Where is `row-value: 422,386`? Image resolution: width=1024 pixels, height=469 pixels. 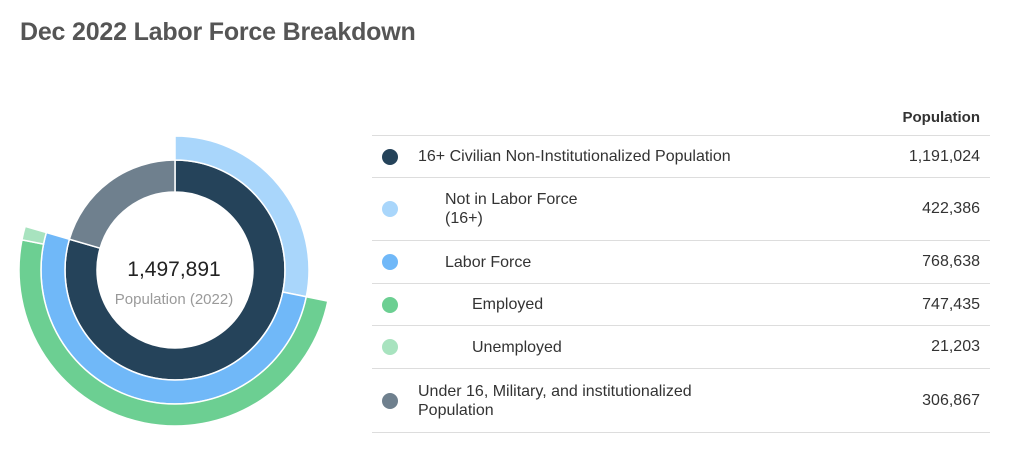 row-value: 422,386 is located at coordinates (951, 208).